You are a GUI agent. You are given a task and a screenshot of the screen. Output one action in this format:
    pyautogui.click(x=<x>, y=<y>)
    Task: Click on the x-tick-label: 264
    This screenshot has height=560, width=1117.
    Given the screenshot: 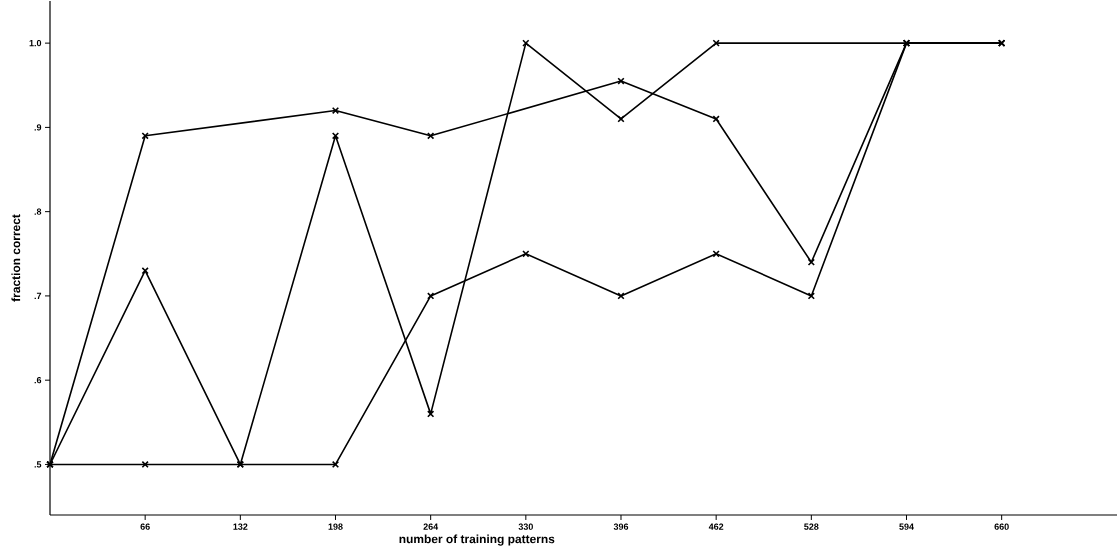 What is the action you would take?
    pyautogui.click(x=431, y=526)
    